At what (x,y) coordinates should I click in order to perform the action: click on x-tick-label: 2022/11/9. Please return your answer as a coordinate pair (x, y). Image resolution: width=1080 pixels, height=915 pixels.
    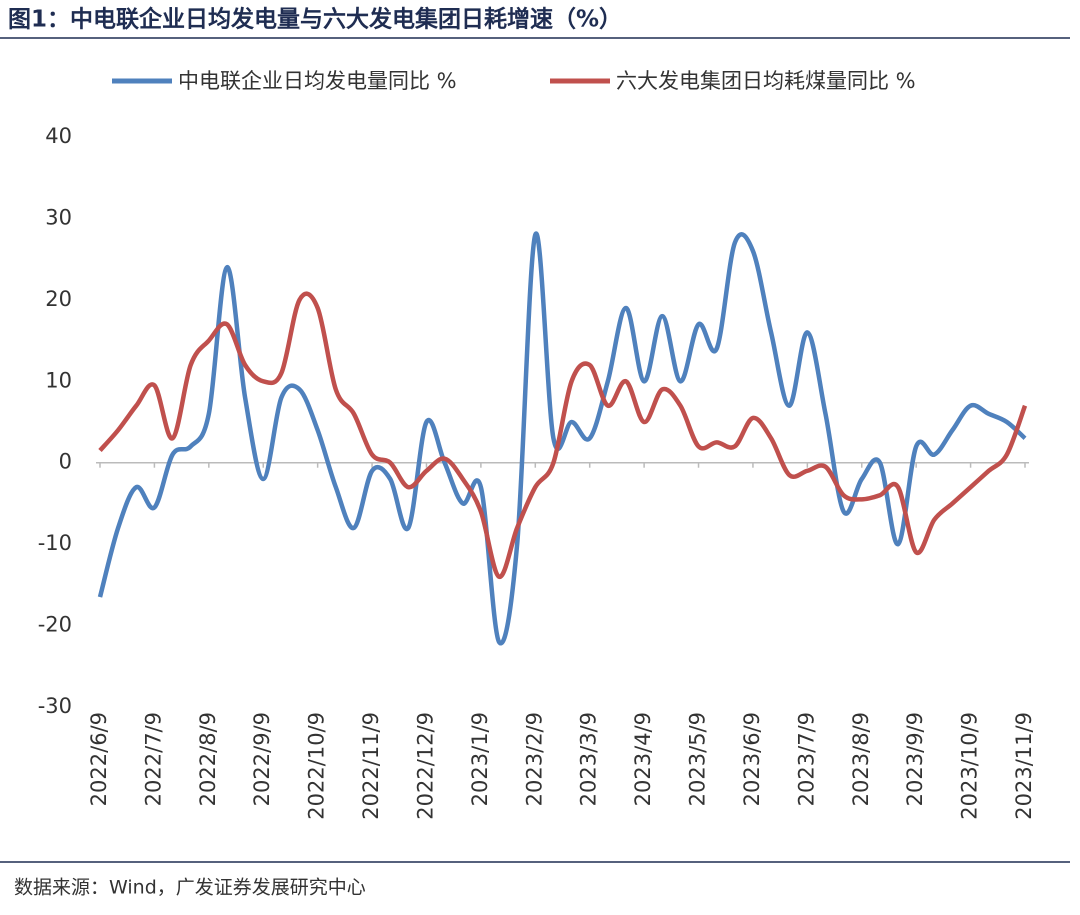
    Looking at the image, I should click on (371, 766).